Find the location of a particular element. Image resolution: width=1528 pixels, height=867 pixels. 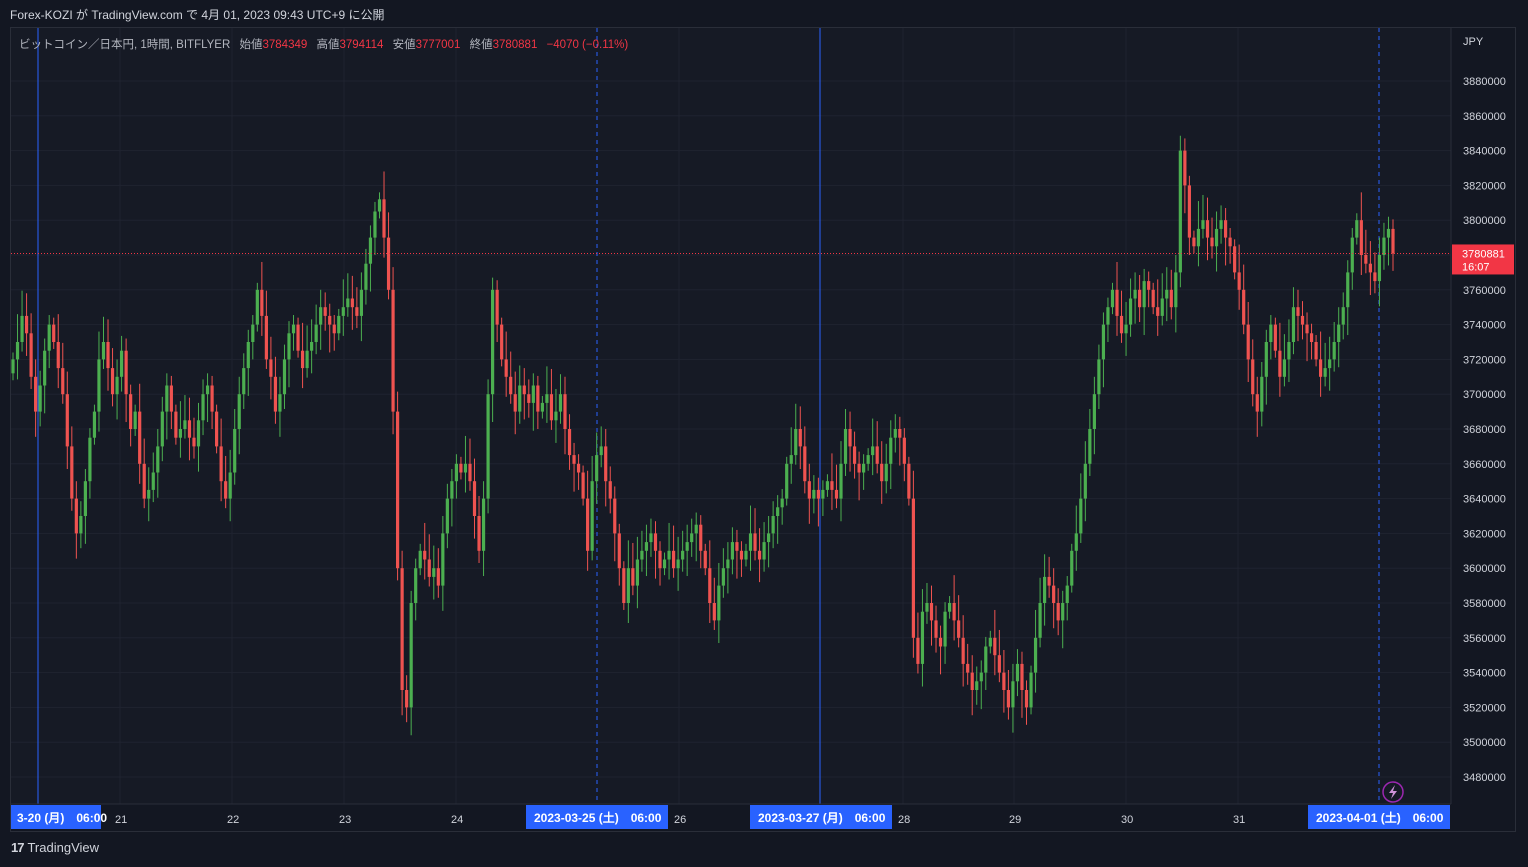

last-price-tag is located at coordinates (1483, 259).